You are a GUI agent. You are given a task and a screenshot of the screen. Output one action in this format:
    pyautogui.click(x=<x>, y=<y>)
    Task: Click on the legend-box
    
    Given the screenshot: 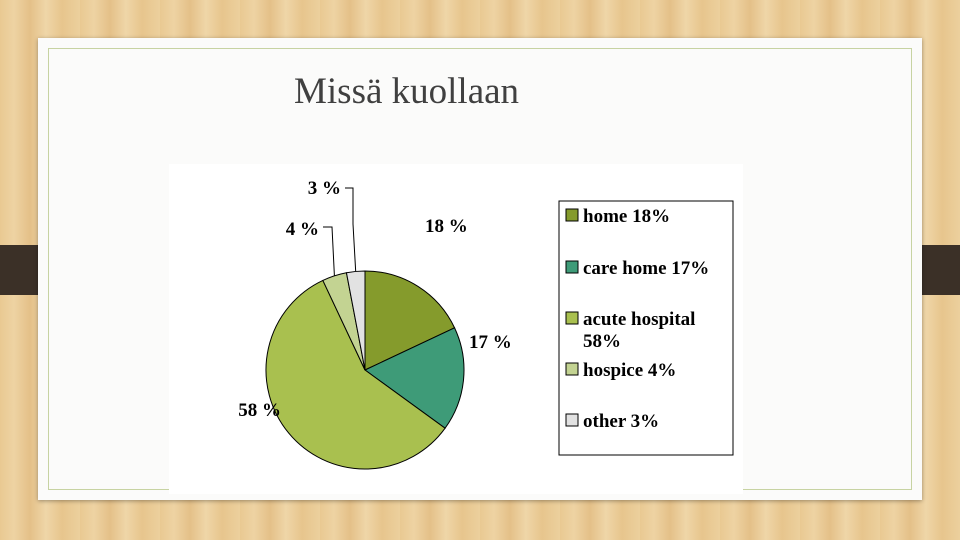 What is the action you would take?
    pyautogui.click(x=646, y=328)
    